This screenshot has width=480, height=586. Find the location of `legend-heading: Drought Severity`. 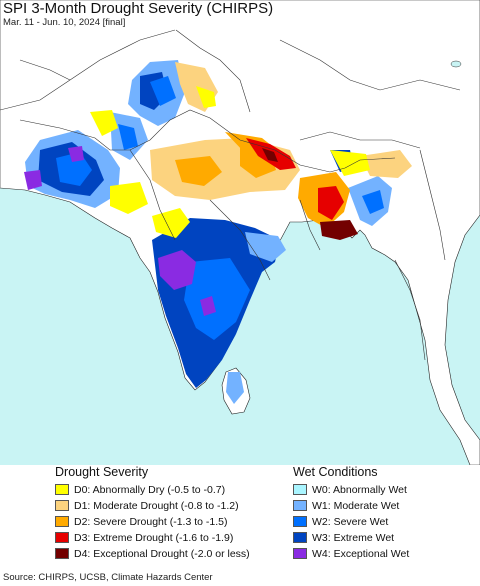

legend-heading: Drought Severity is located at coordinates (102, 472).